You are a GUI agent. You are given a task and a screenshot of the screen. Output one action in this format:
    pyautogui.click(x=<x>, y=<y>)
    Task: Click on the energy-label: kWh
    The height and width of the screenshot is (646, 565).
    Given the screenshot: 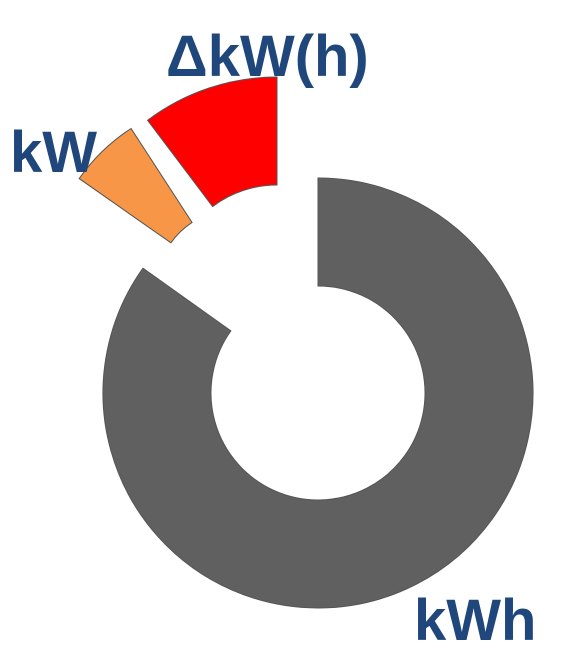 What is the action you would take?
    pyautogui.click(x=475, y=617)
    